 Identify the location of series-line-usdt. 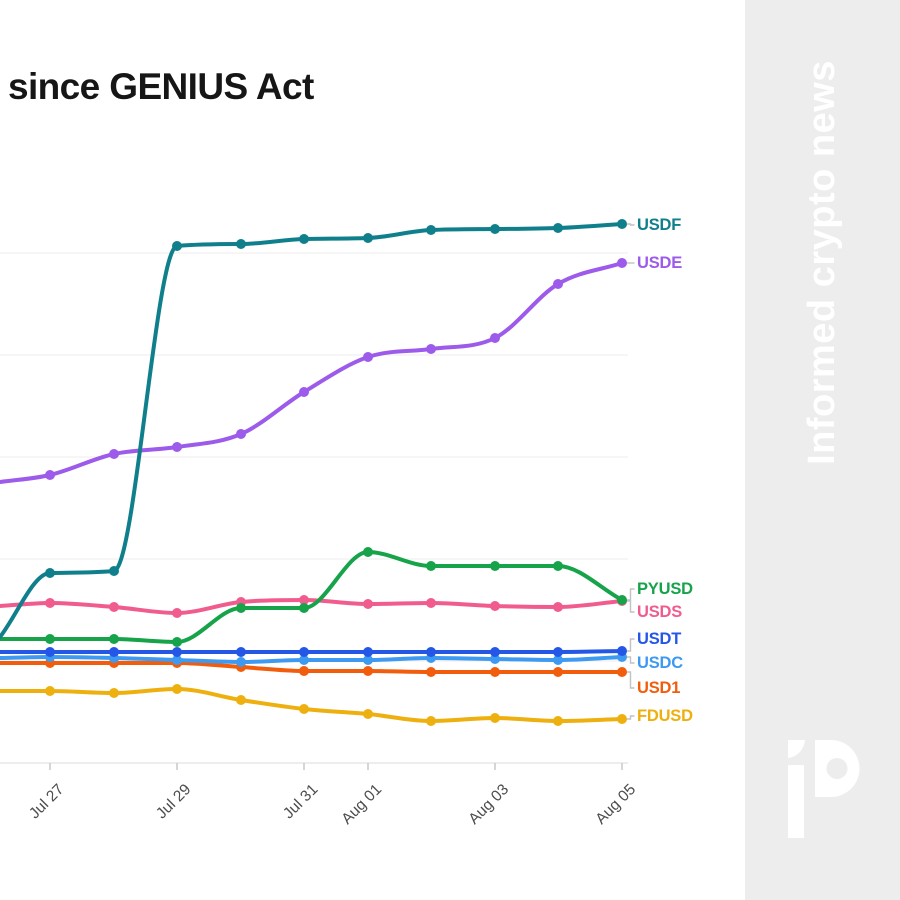
(312, 651).